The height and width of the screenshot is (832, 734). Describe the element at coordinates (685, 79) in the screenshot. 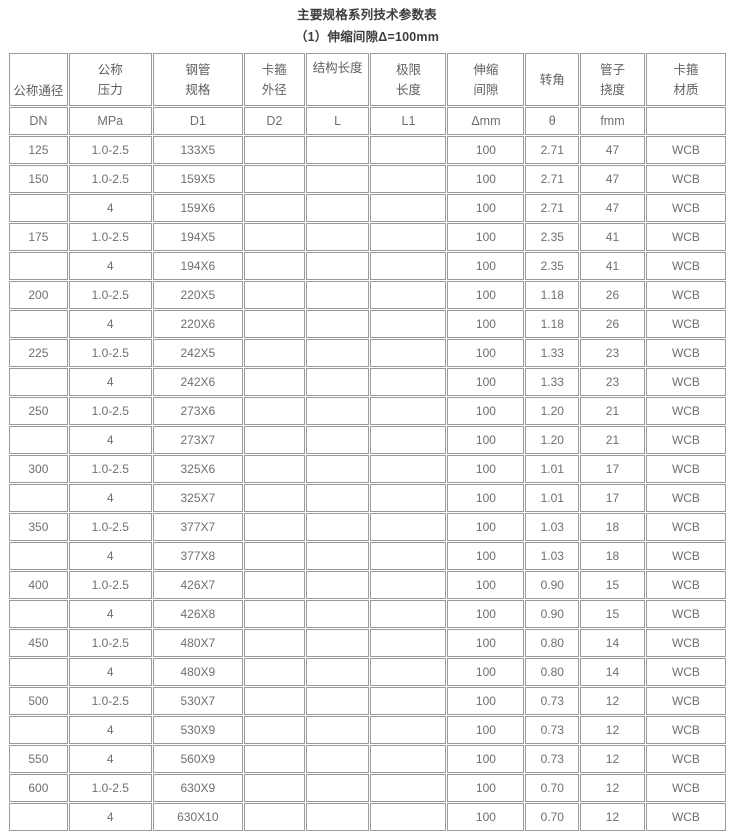

I see `column-header: 卡箍 材质` at that location.